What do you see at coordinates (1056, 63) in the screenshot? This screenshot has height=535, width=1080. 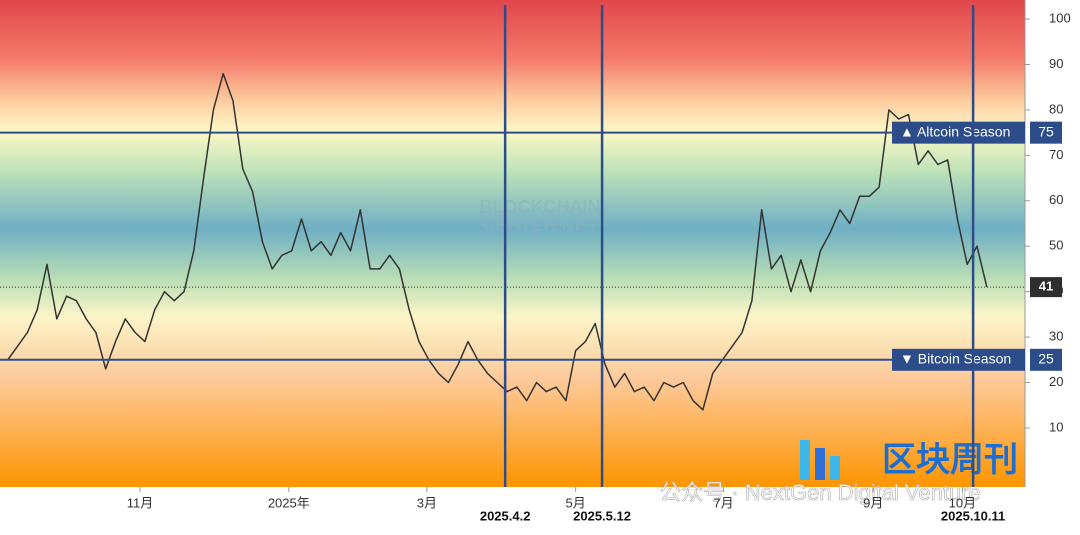 I see `y-tick-label: 90` at bounding box center [1056, 63].